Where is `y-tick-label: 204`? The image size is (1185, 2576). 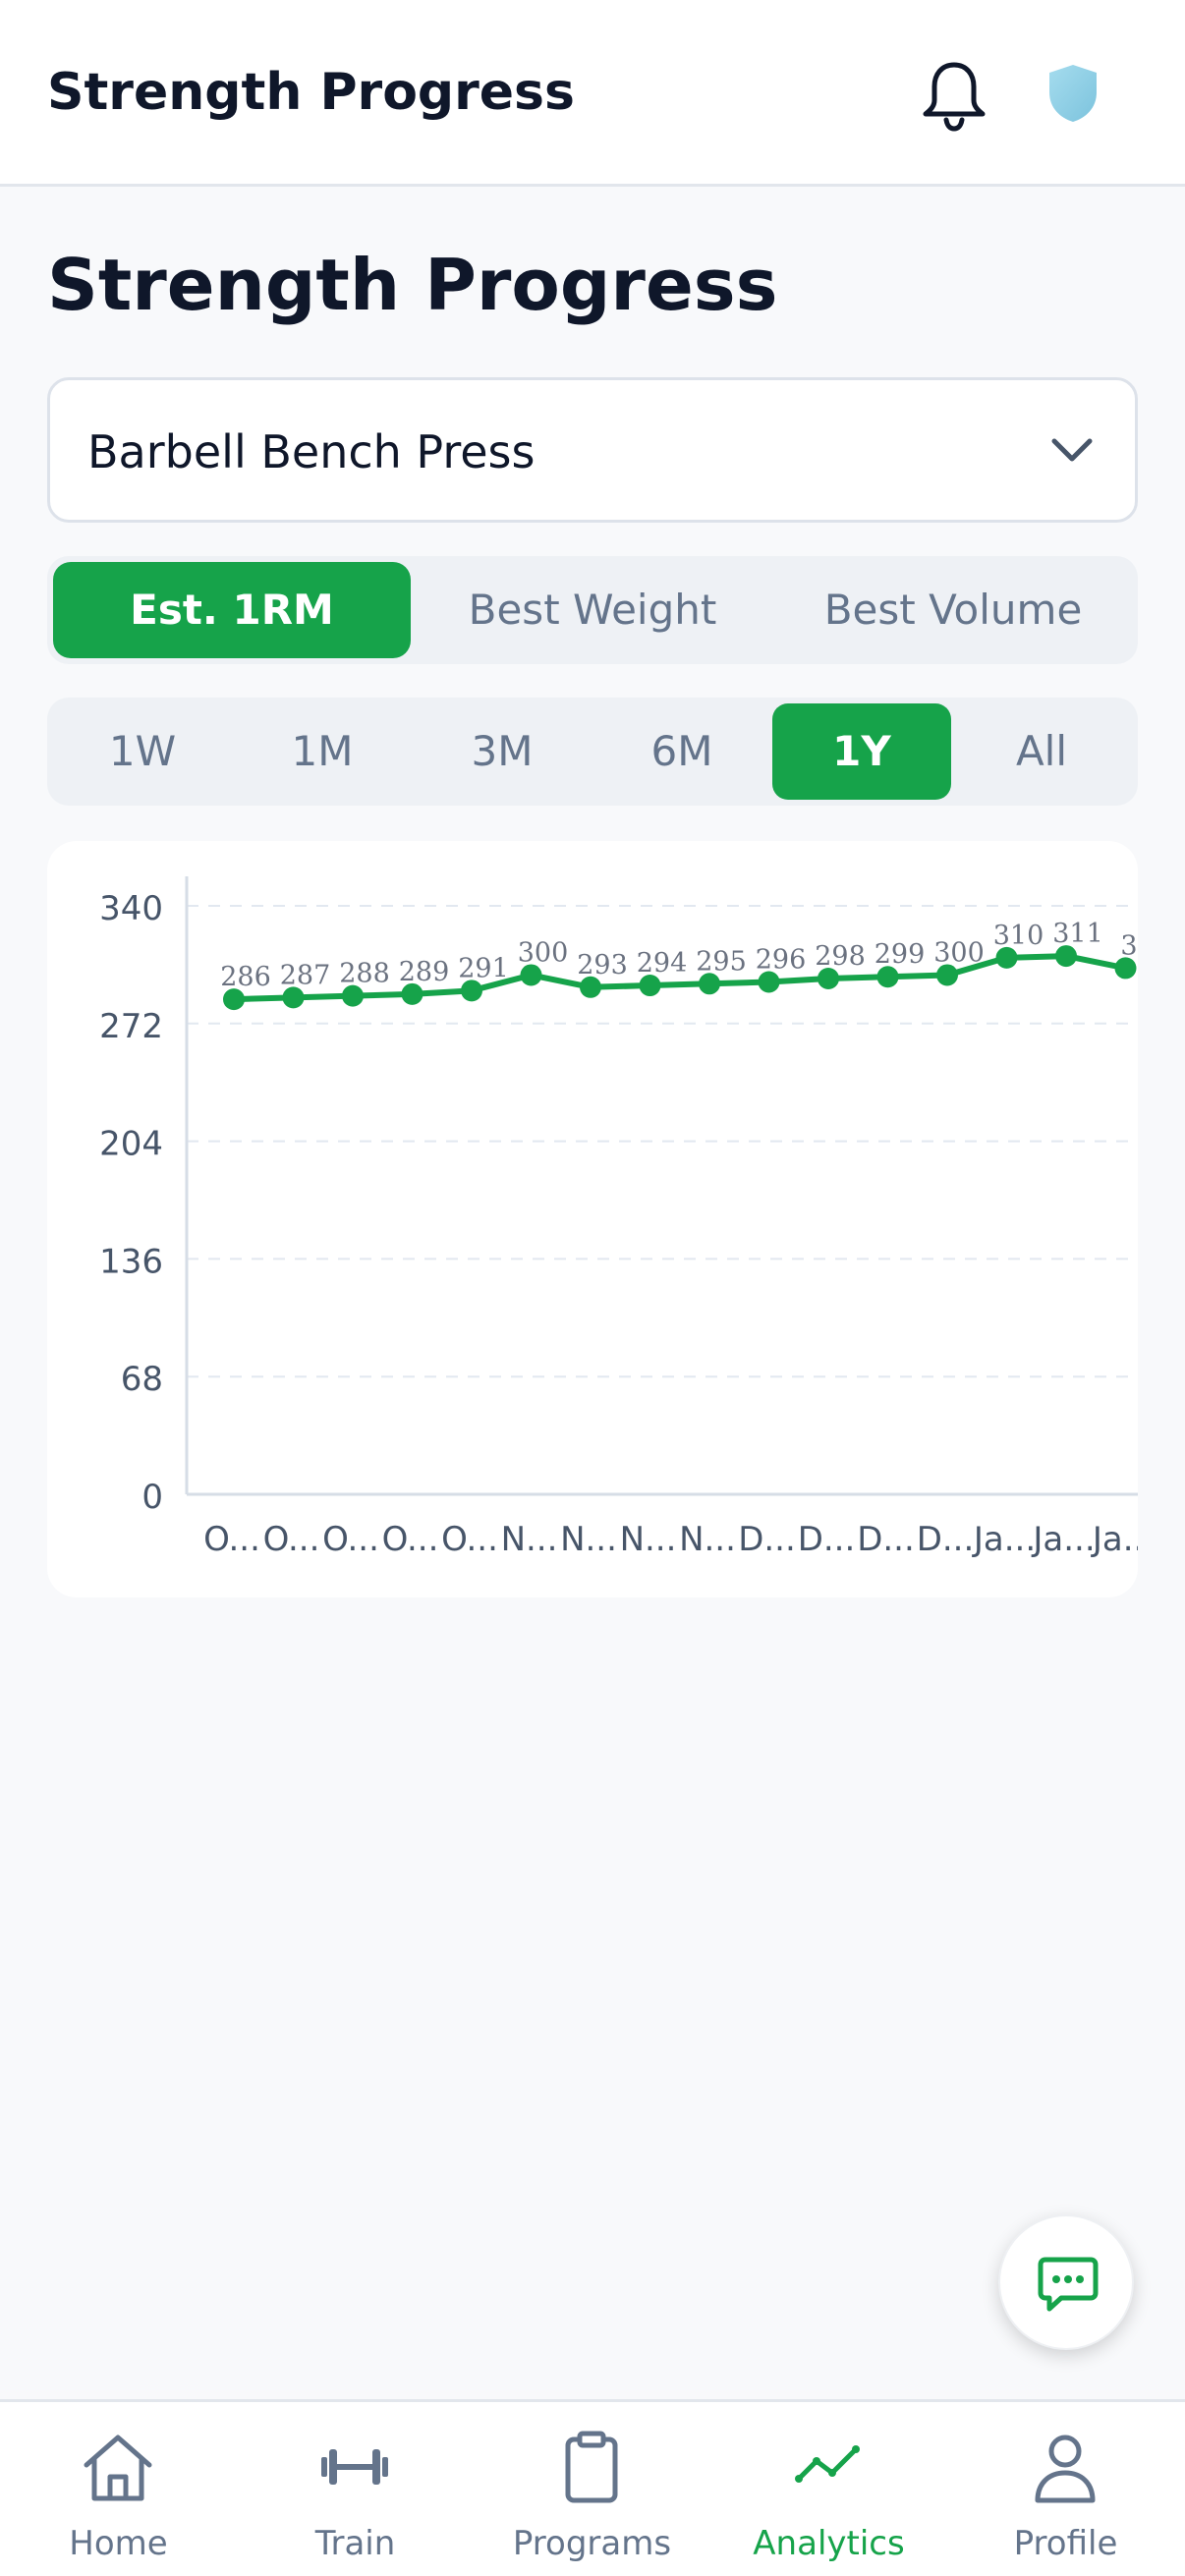 y-tick-label: 204 is located at coordinates (131, 1144).